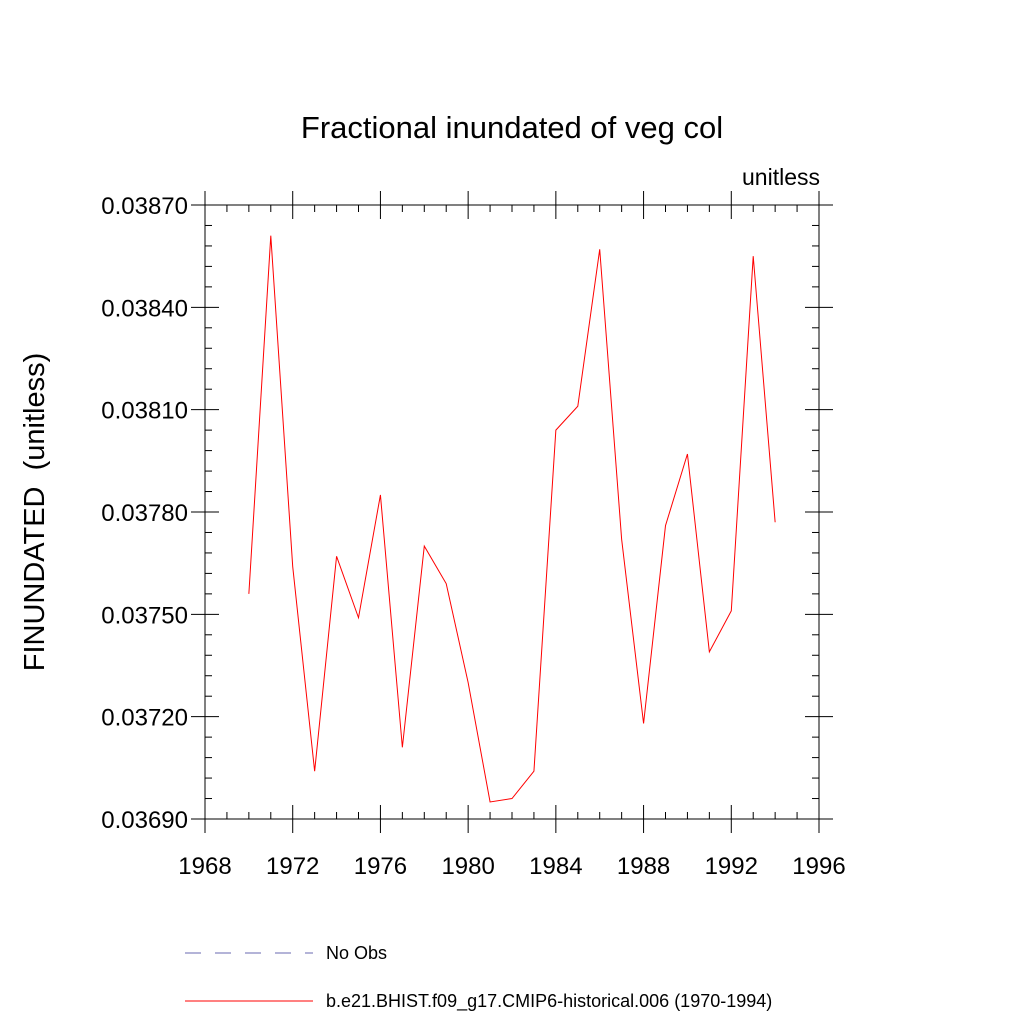  Describe the element at coordinates (35, 512) in the screenshot. I see `y-axis-label: FINUNDATED (unitless)` at that location.